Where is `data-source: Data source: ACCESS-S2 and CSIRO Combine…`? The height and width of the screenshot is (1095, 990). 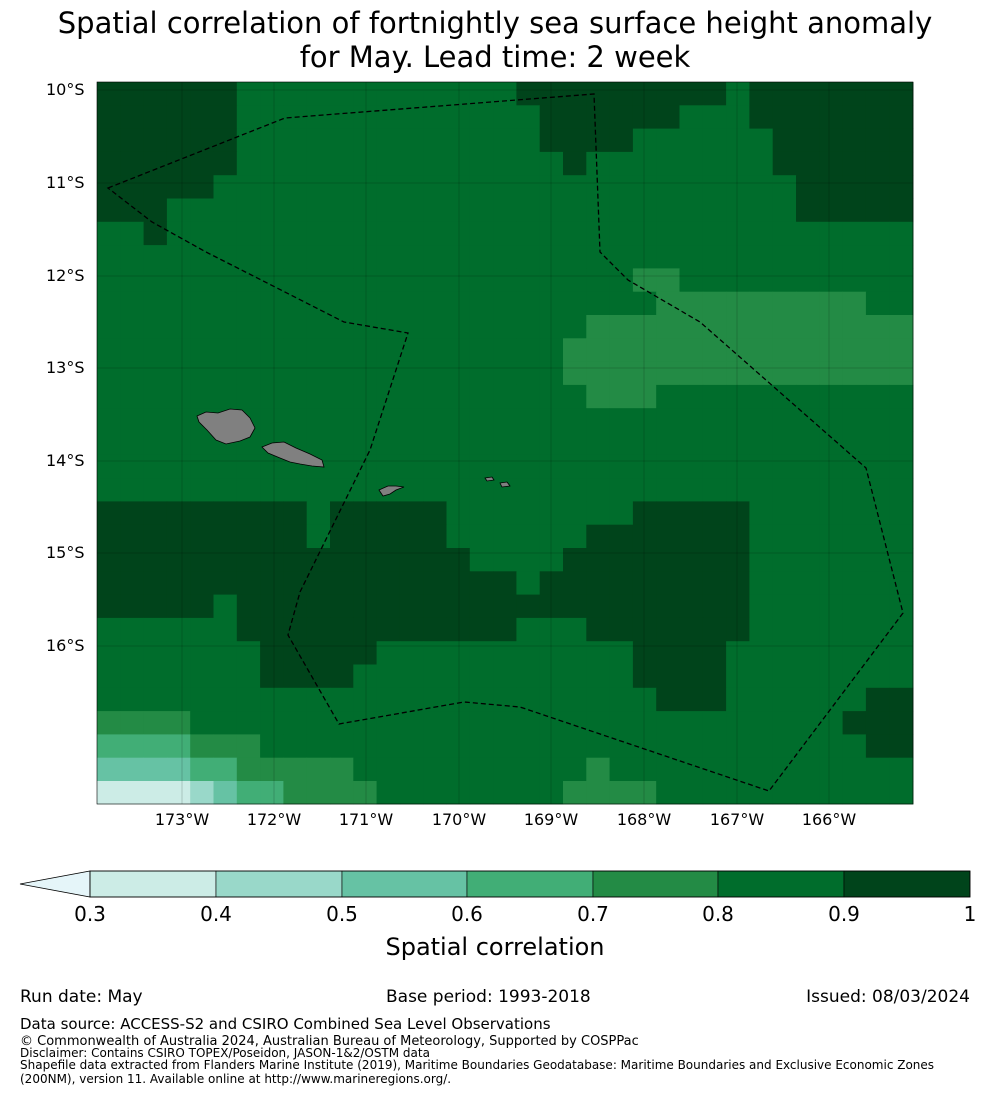
data-source: Data source: ACCESS-S2 and CSIRO Combine… is located at coordinates (285, 1024).